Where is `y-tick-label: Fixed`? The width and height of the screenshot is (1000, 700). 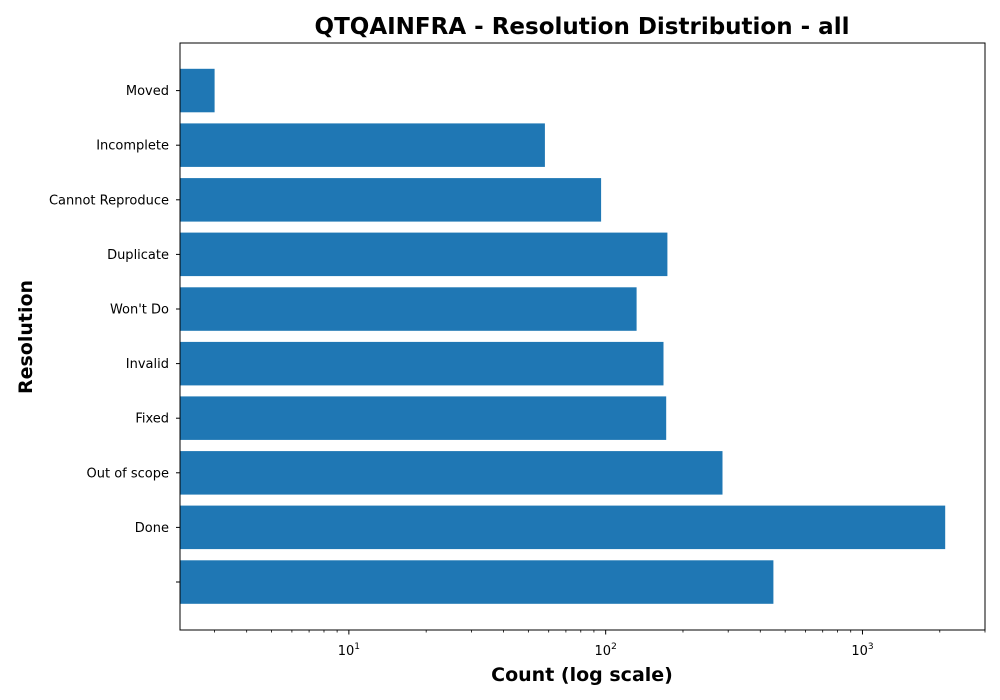
y-tick-label: Fixed is located at coordinates (152, 419).